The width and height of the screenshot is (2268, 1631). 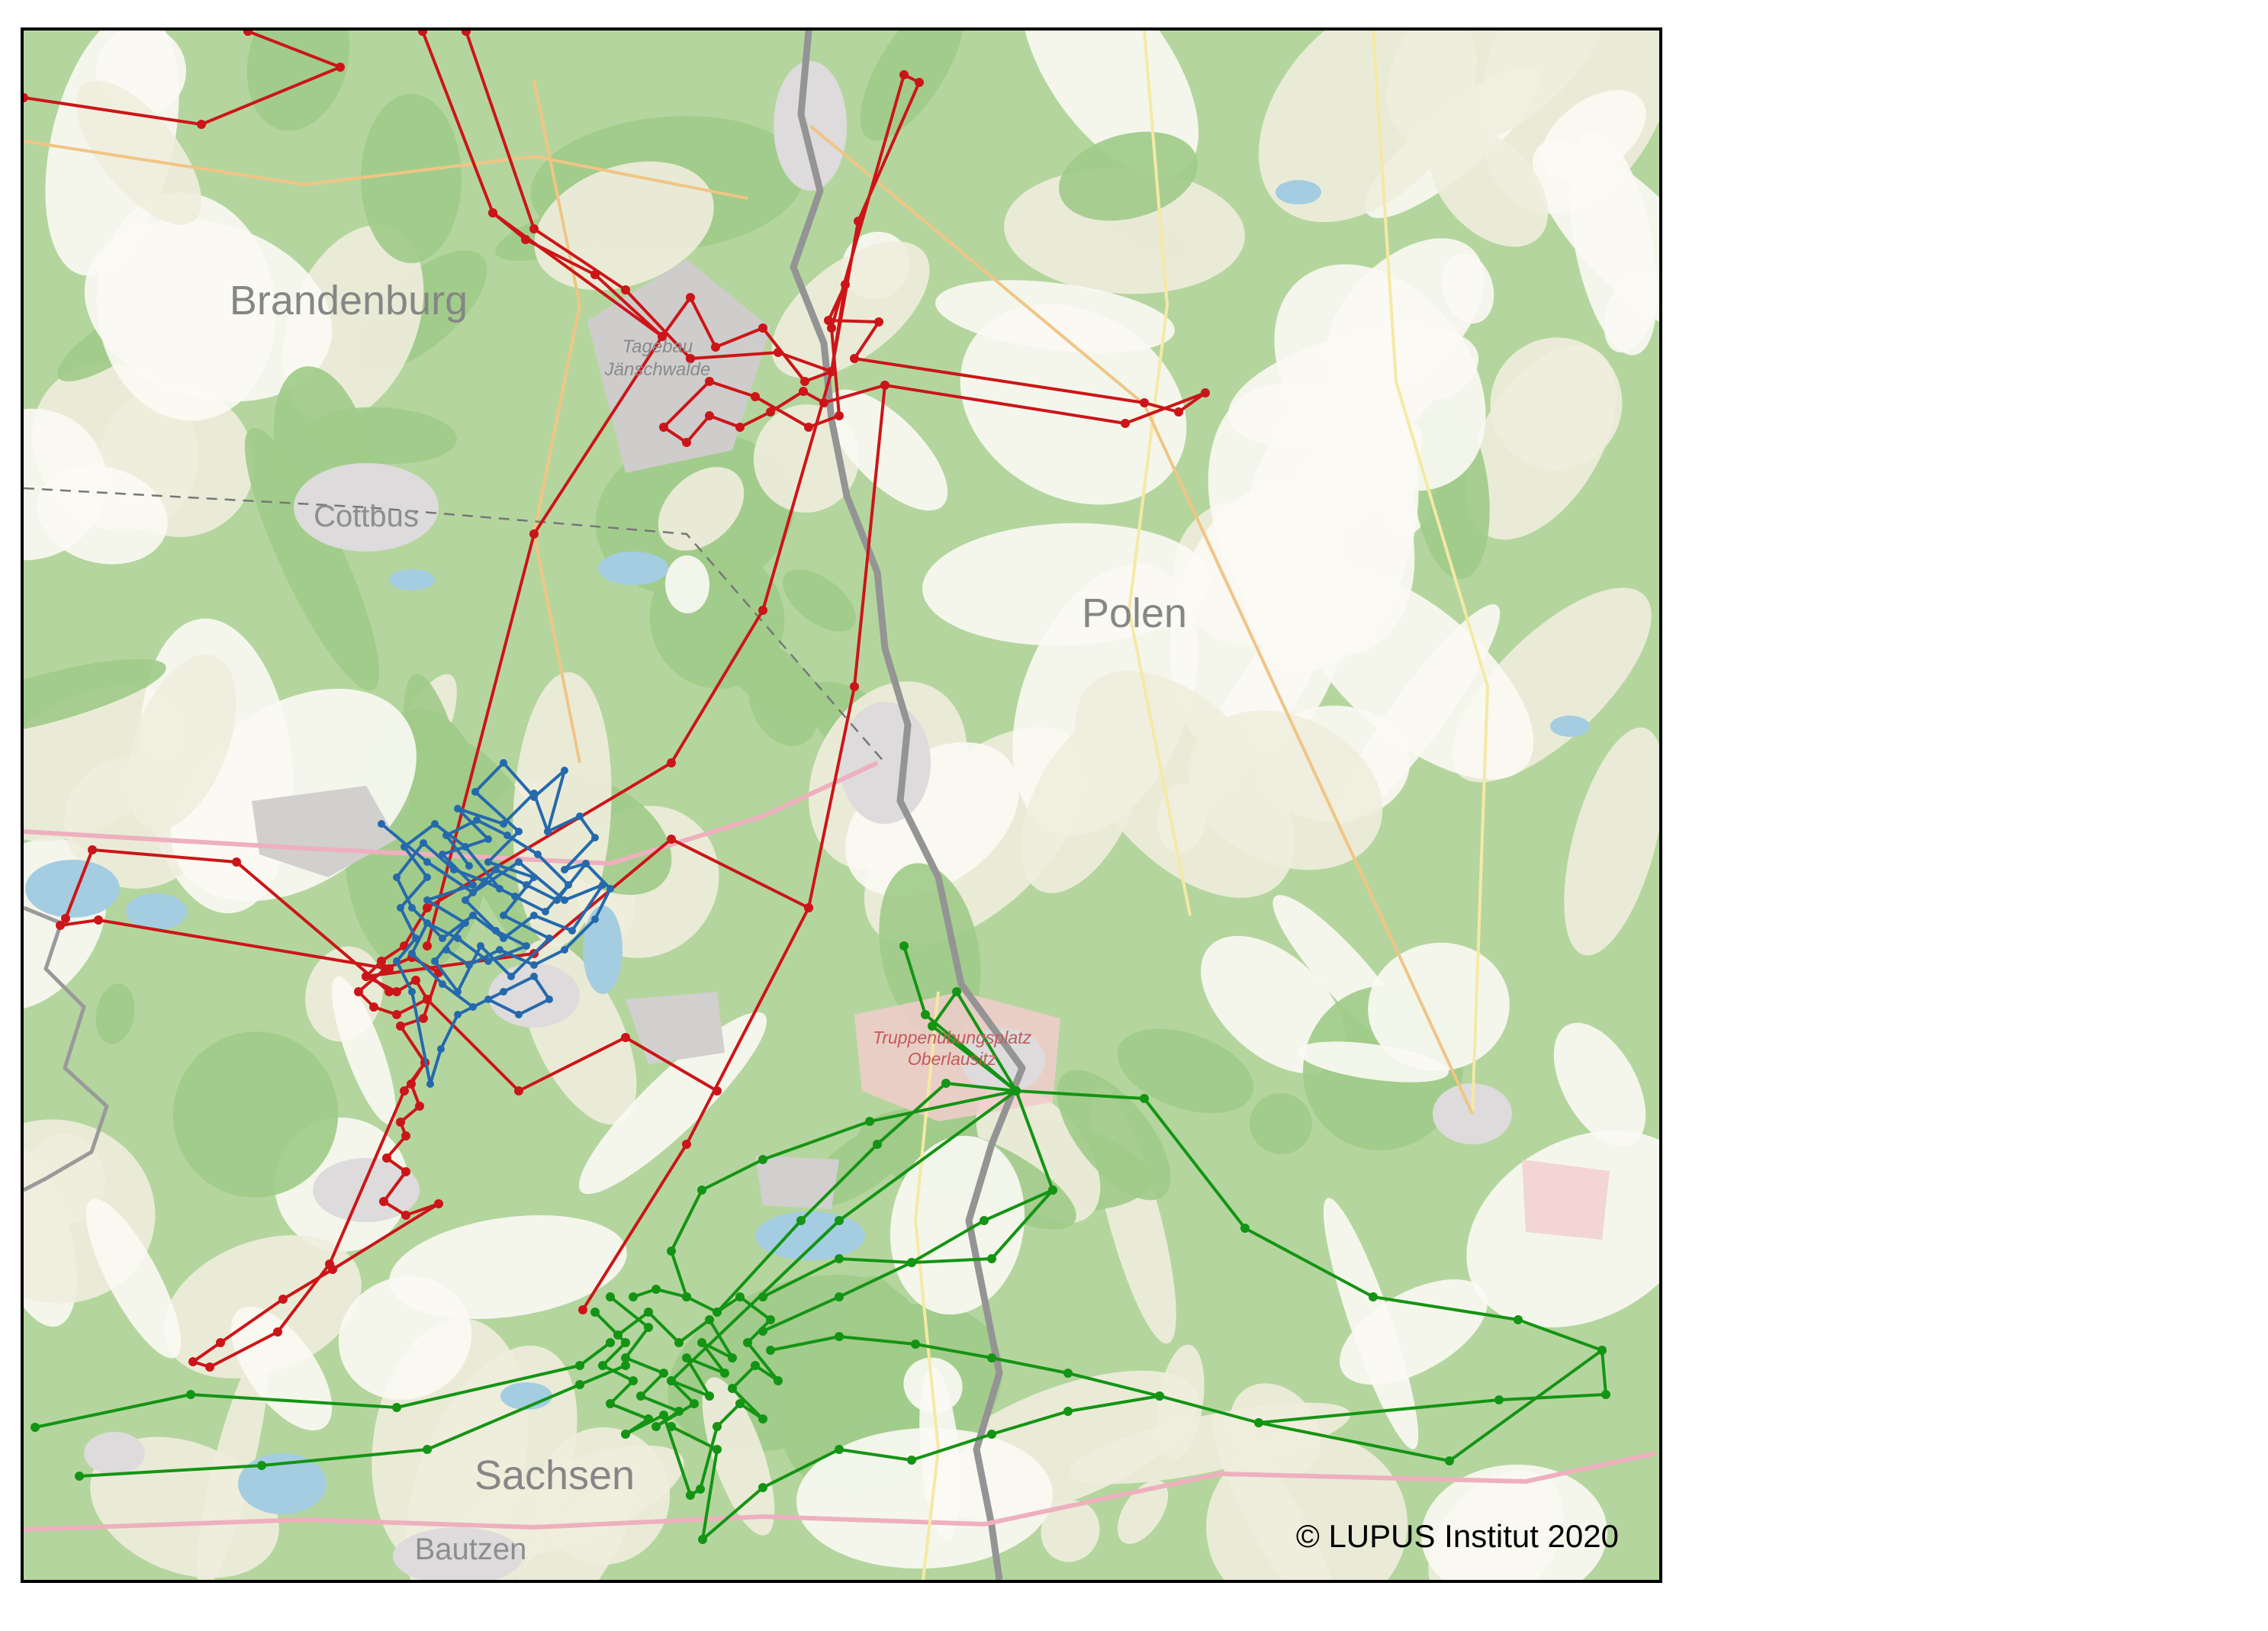 What do you see at coordinates (471, 1549) in the screenshot?
I see `map-label: Bautzen` at bounding box center [471, 1549].